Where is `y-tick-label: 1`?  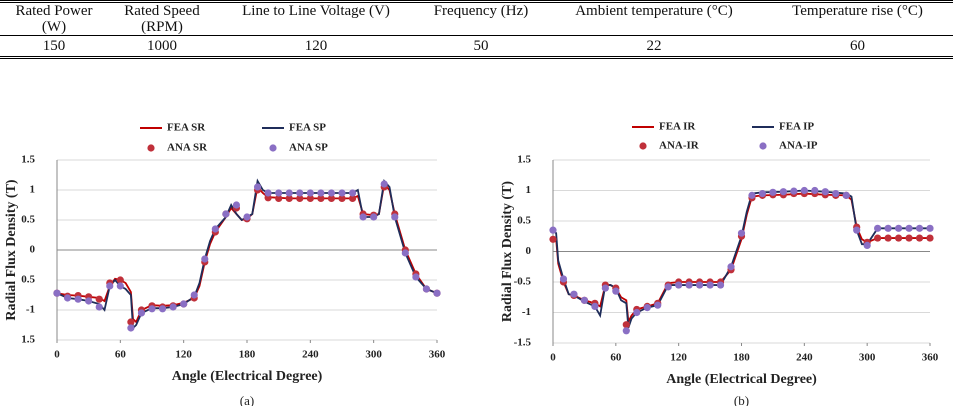
y-tick-label: 1 is located at coordinates (33, 190).